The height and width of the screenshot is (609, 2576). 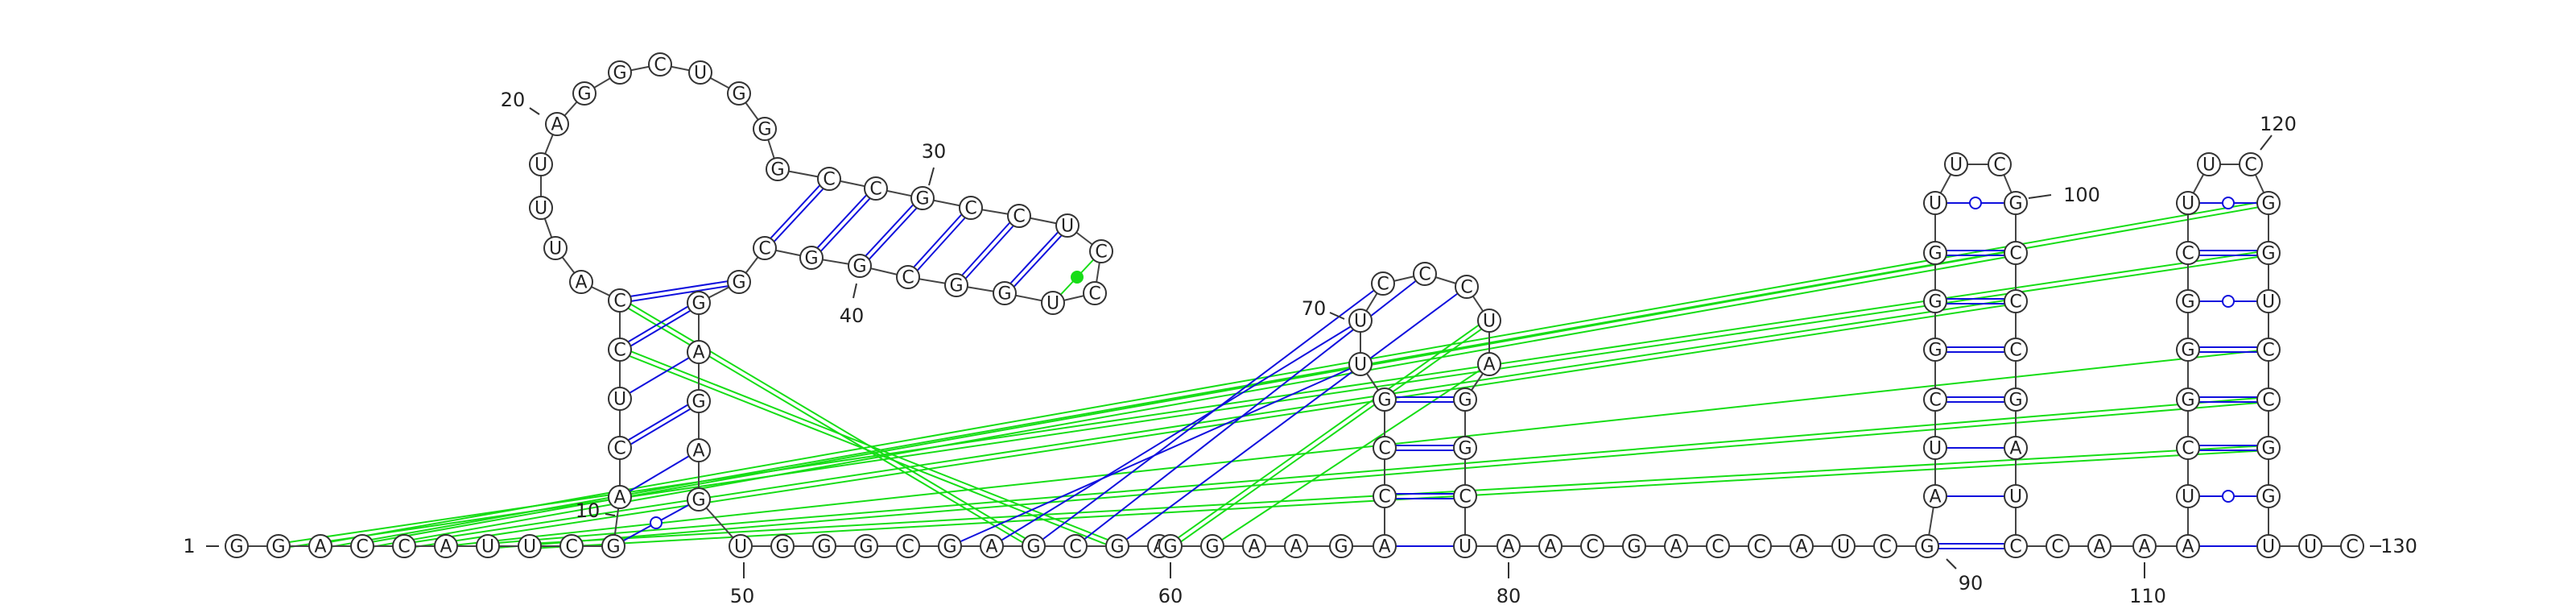 What do you see at coordinates (1360, 321) in the screenshot?
I see `nucleotide-70: U` at bounding box center [1360, 321].